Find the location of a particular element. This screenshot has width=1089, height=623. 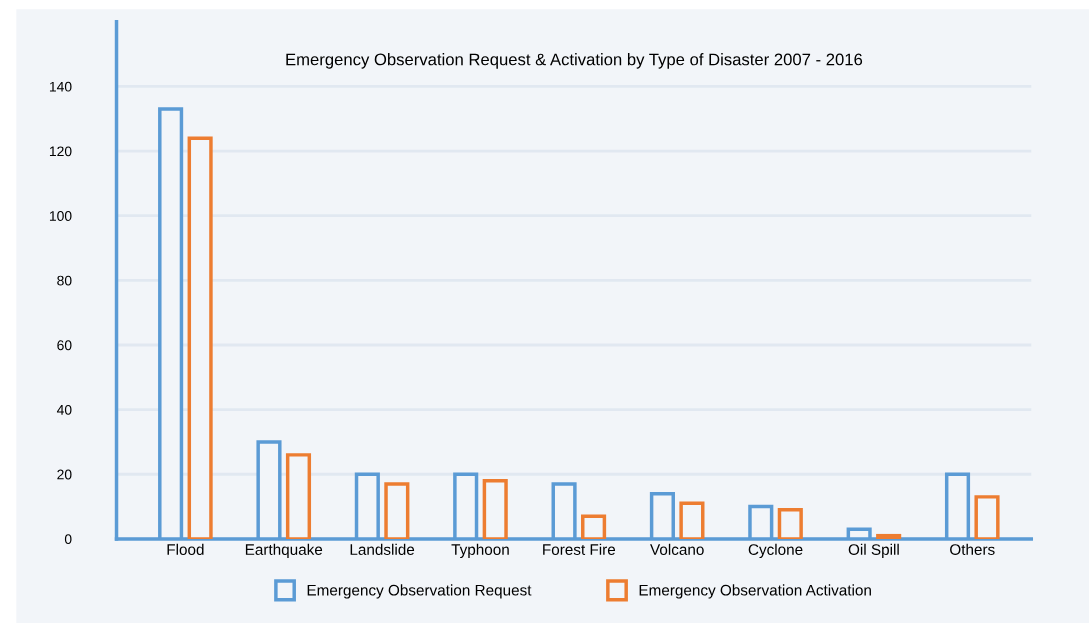

legend-label: Emergency Observation Activation is located at coordinates (755, 591).